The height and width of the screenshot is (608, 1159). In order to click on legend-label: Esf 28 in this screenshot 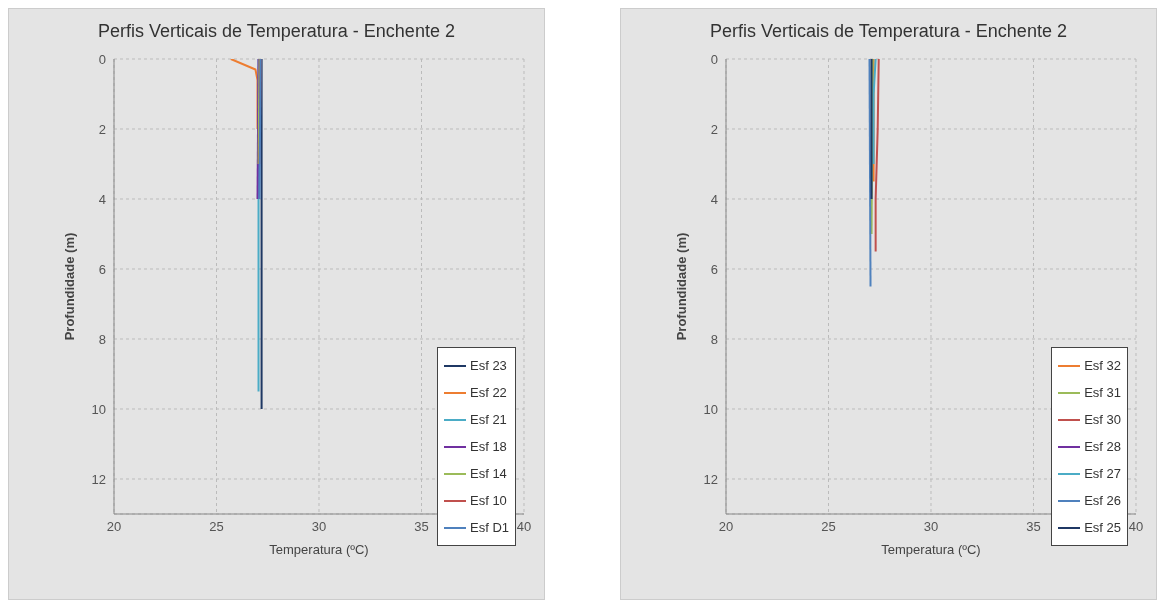, I will do `click(1102, 447)`.